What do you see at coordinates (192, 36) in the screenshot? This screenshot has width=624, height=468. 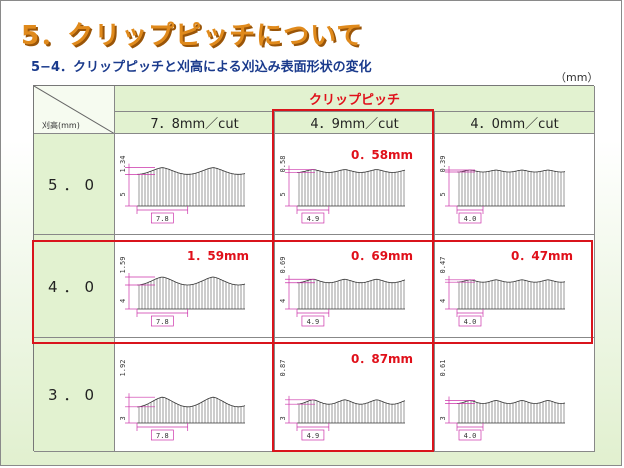 I see `slide-title: 5．クリップピッチについて` at bounding box center [192, 36].